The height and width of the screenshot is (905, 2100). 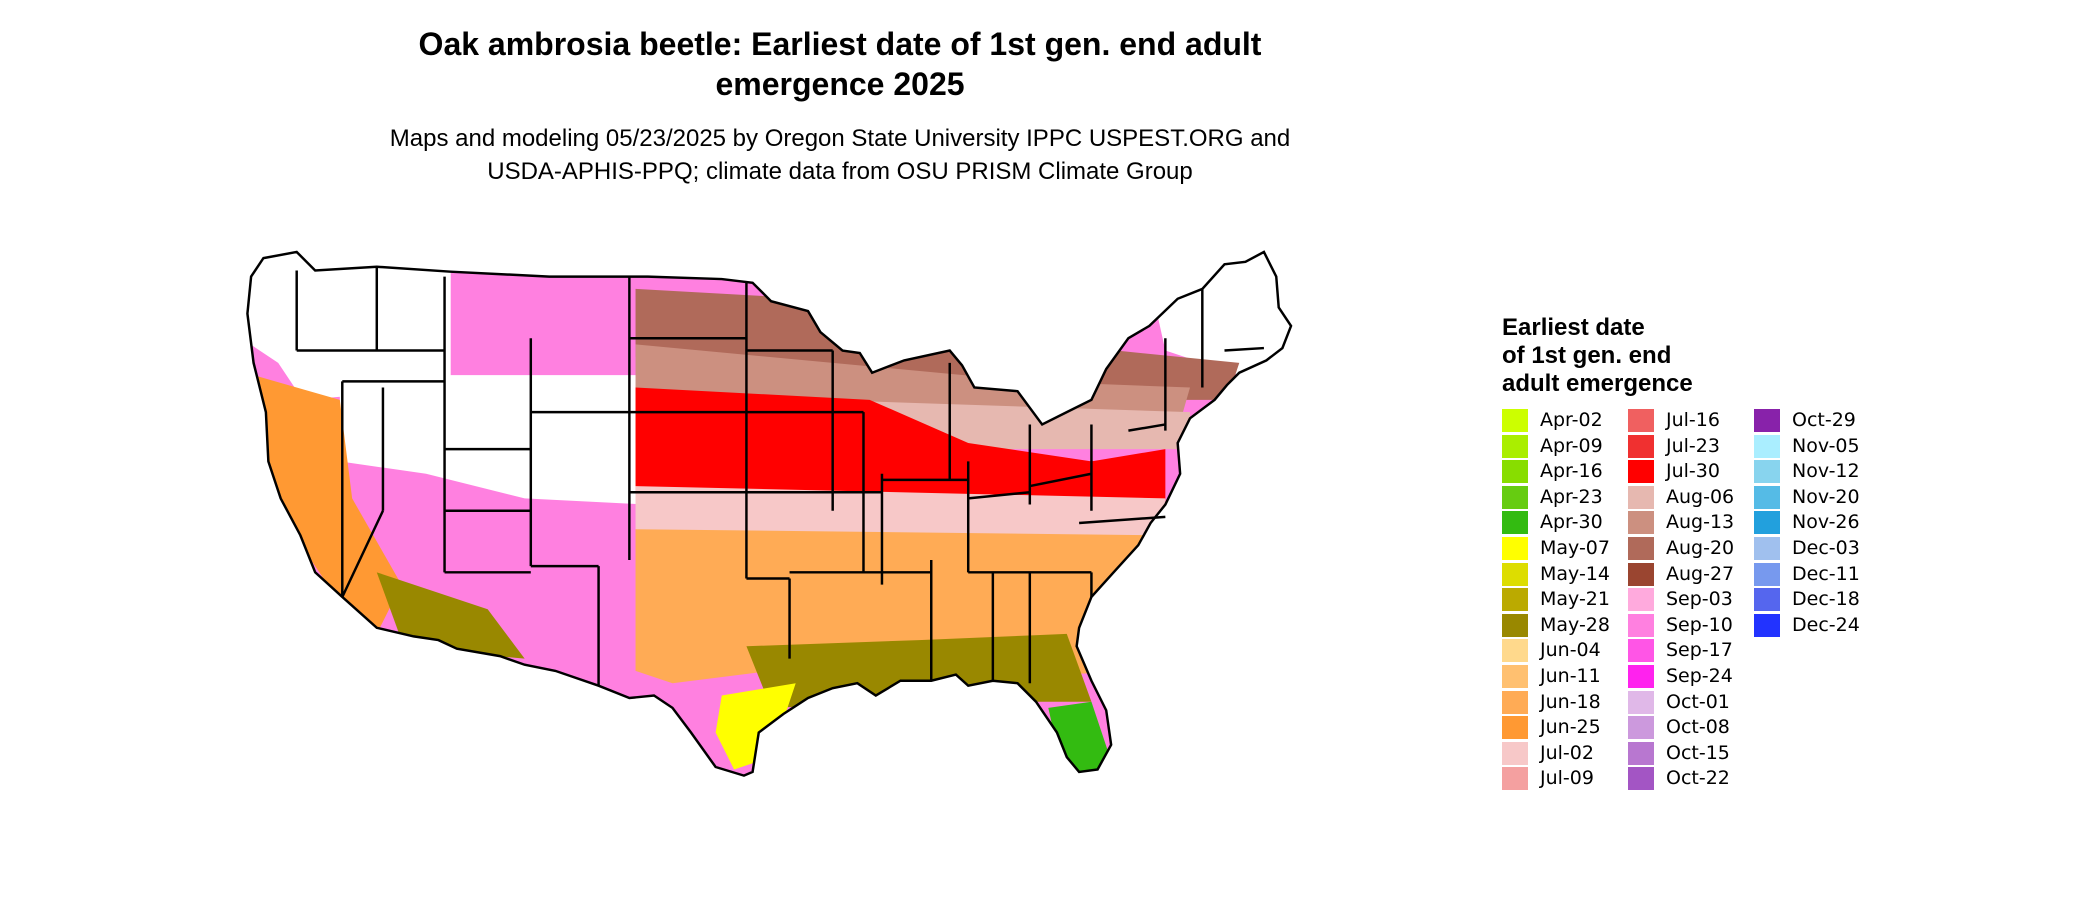 I want to click on legend-label: Sep-24, so click(x=1699, y=675).